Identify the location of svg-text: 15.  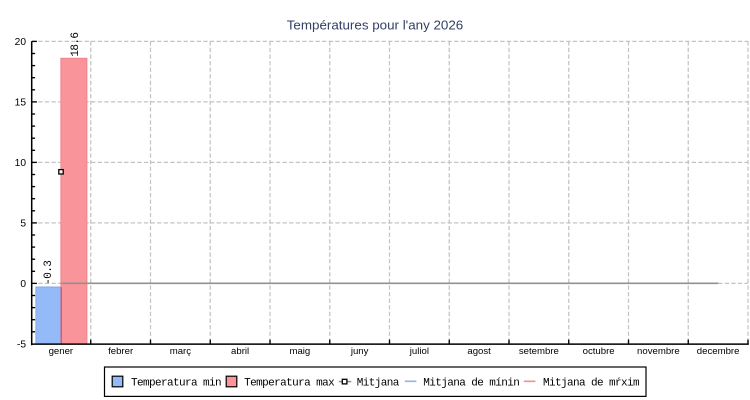
(21, 102).